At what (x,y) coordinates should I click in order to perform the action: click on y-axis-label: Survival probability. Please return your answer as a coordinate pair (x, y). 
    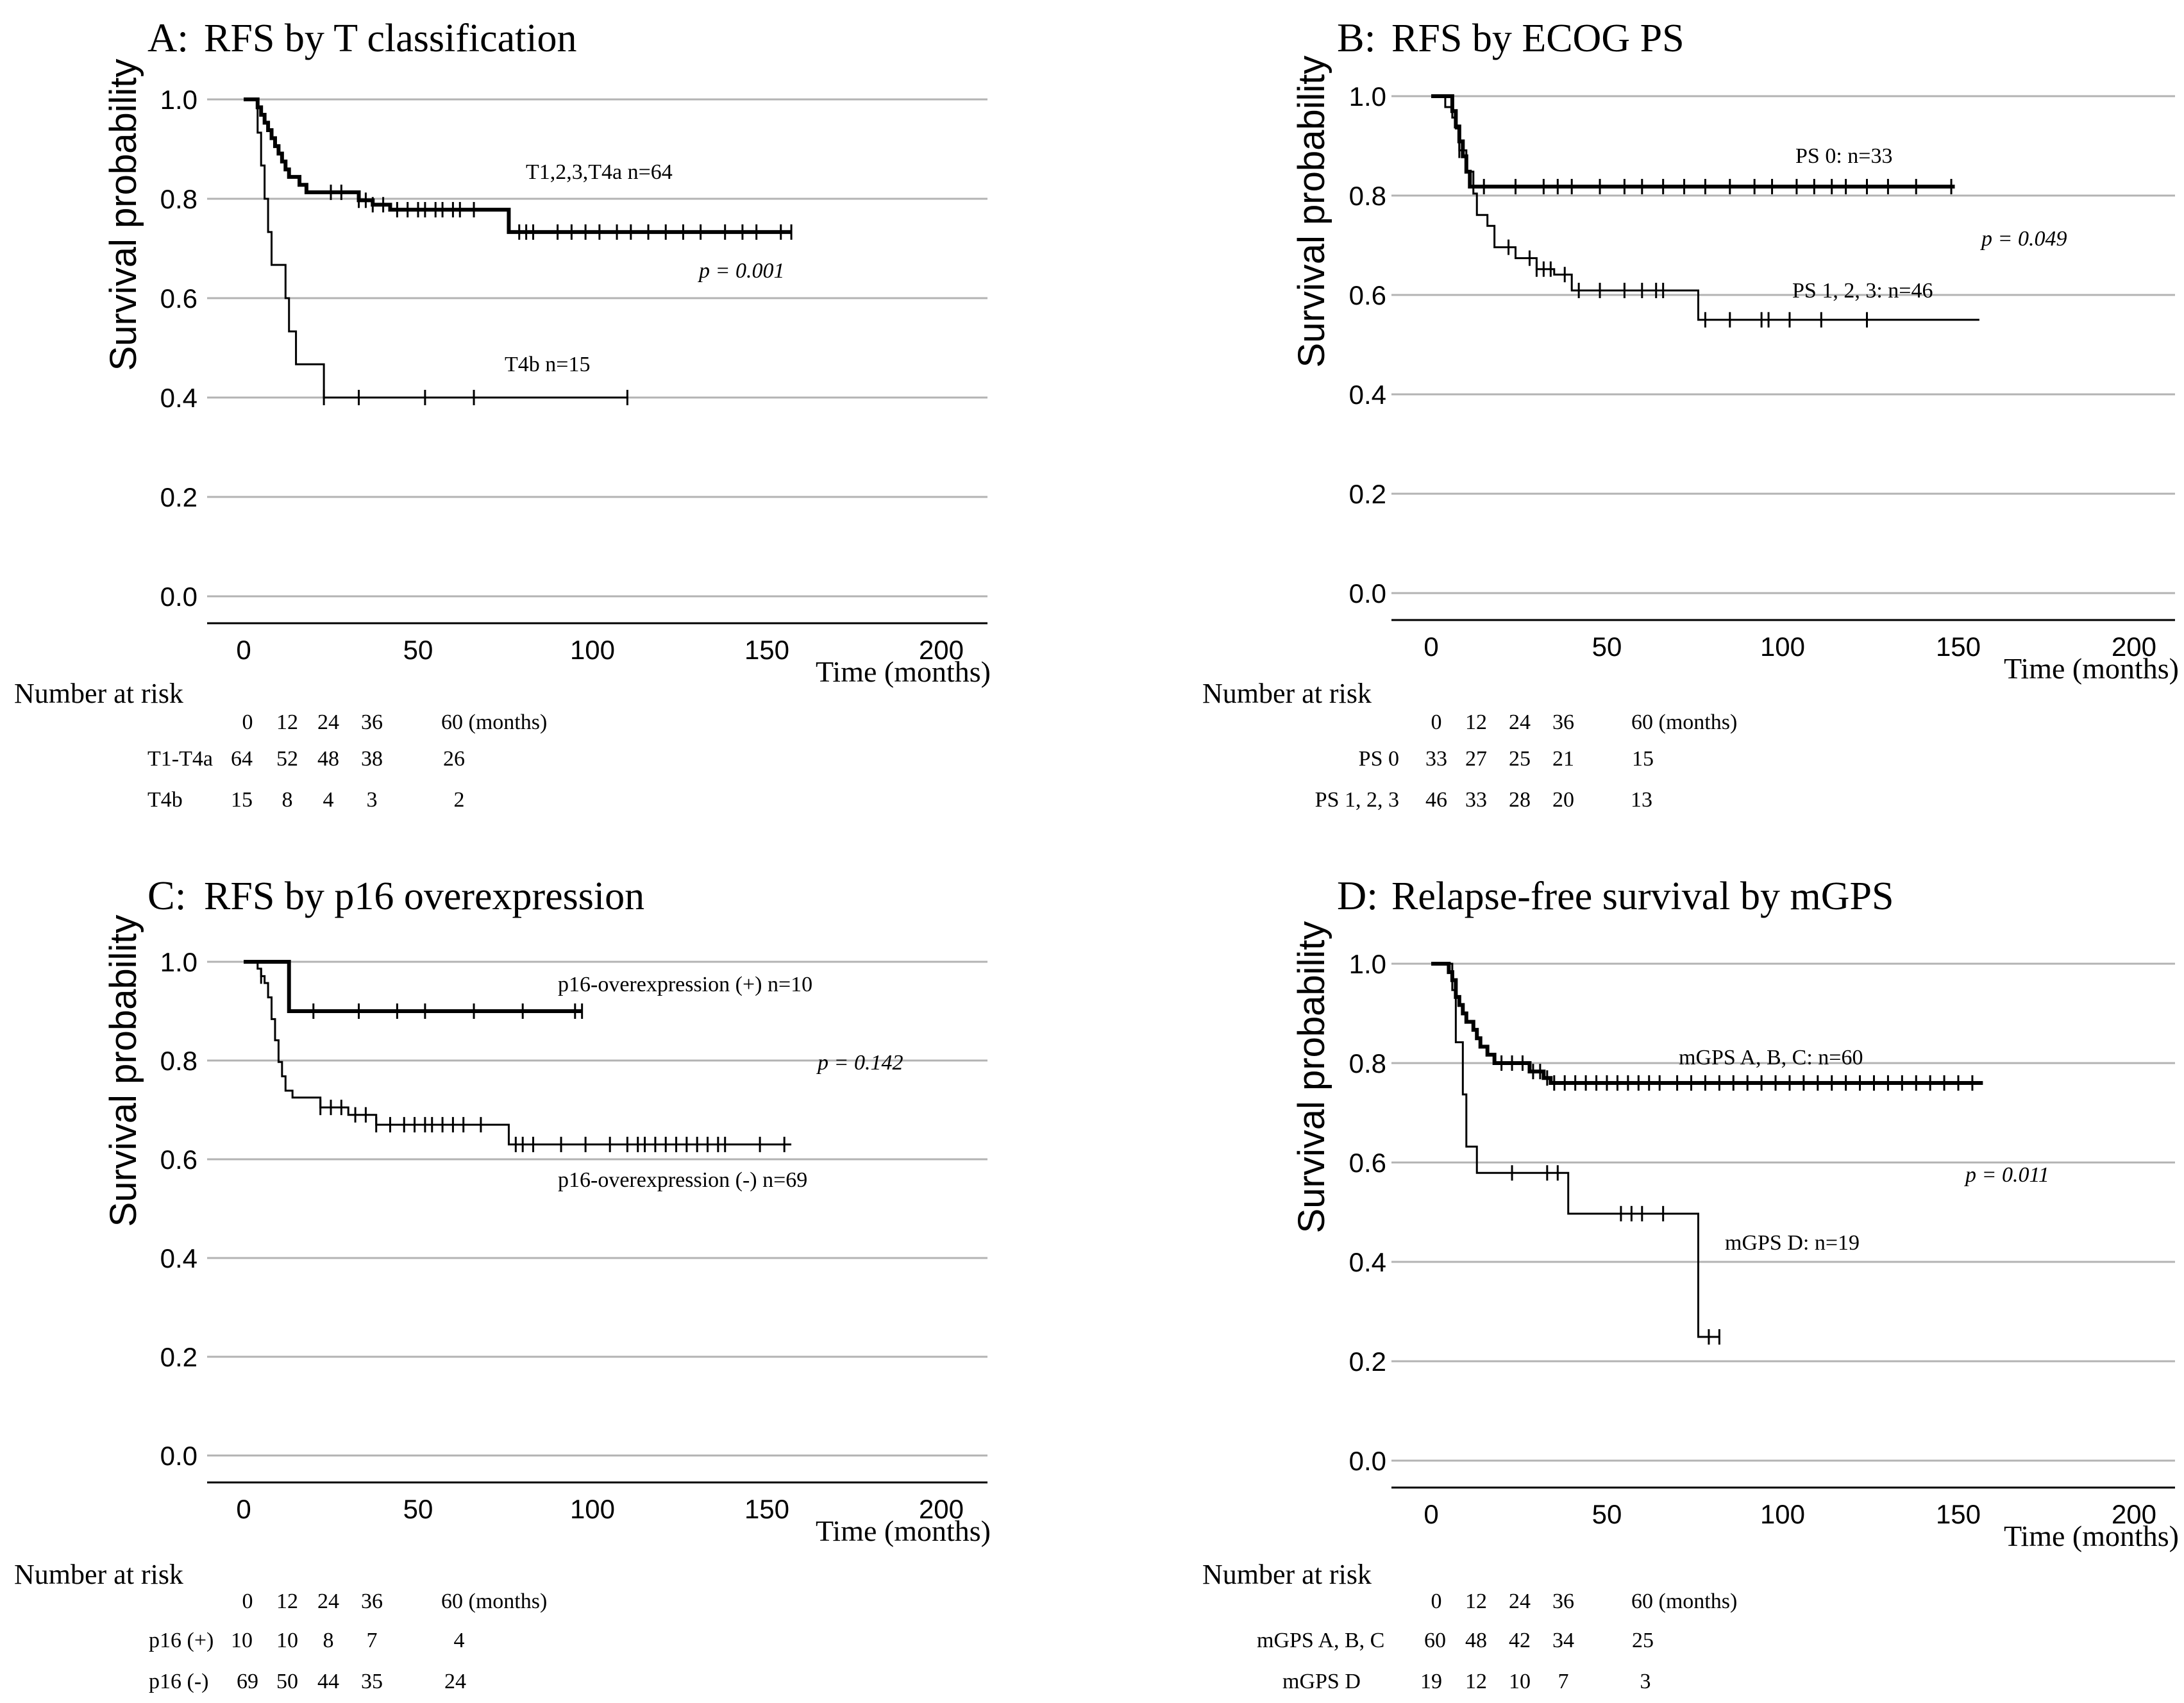
    Looking at the image, I should click on (123, 1071).